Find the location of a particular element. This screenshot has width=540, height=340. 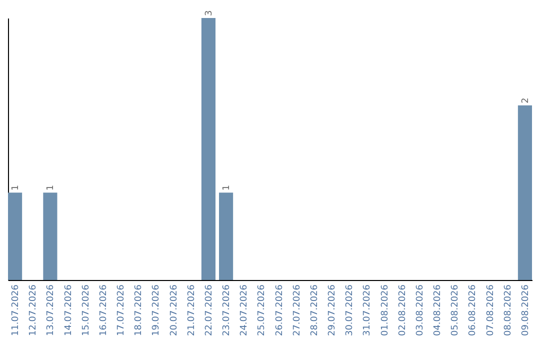

x-tick-label: 11.07.2026 is located at coordinates (16, 310).